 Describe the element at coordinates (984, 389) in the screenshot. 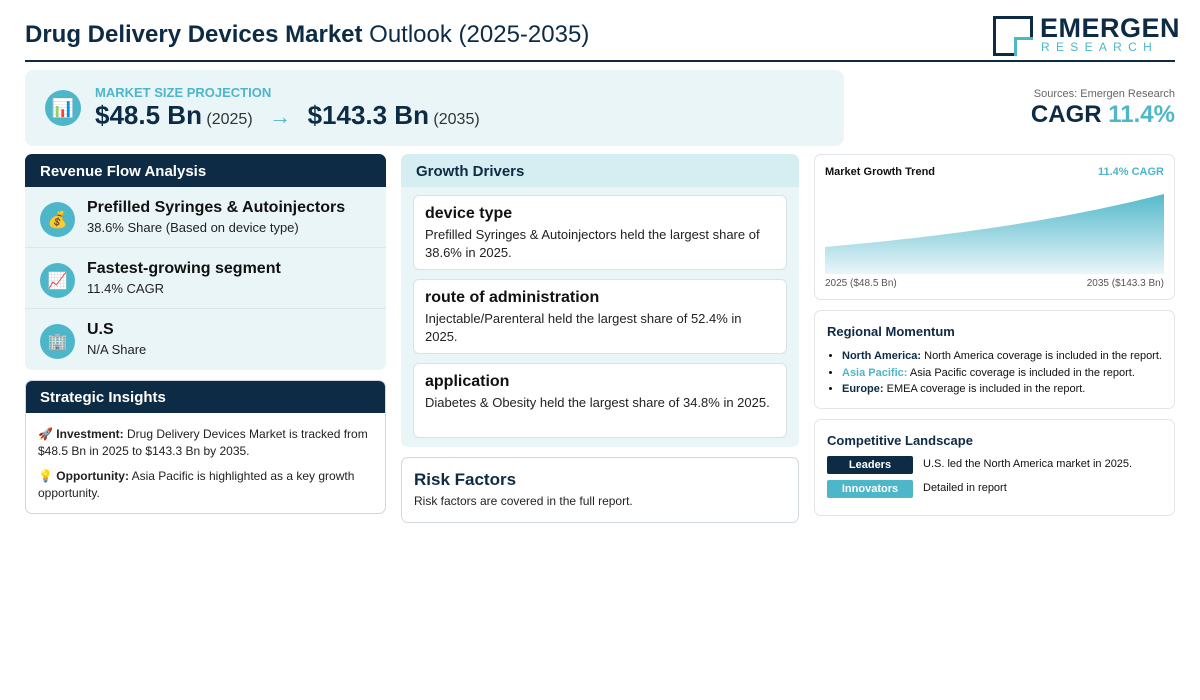

I see `region-text: EMEA coverage is included in the report.` at that location.